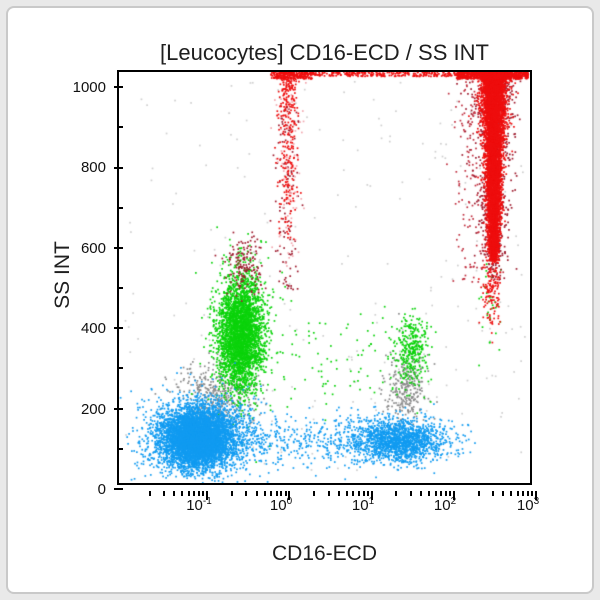  I want to click on y-tick-label-400: 400, so click(93, 328).